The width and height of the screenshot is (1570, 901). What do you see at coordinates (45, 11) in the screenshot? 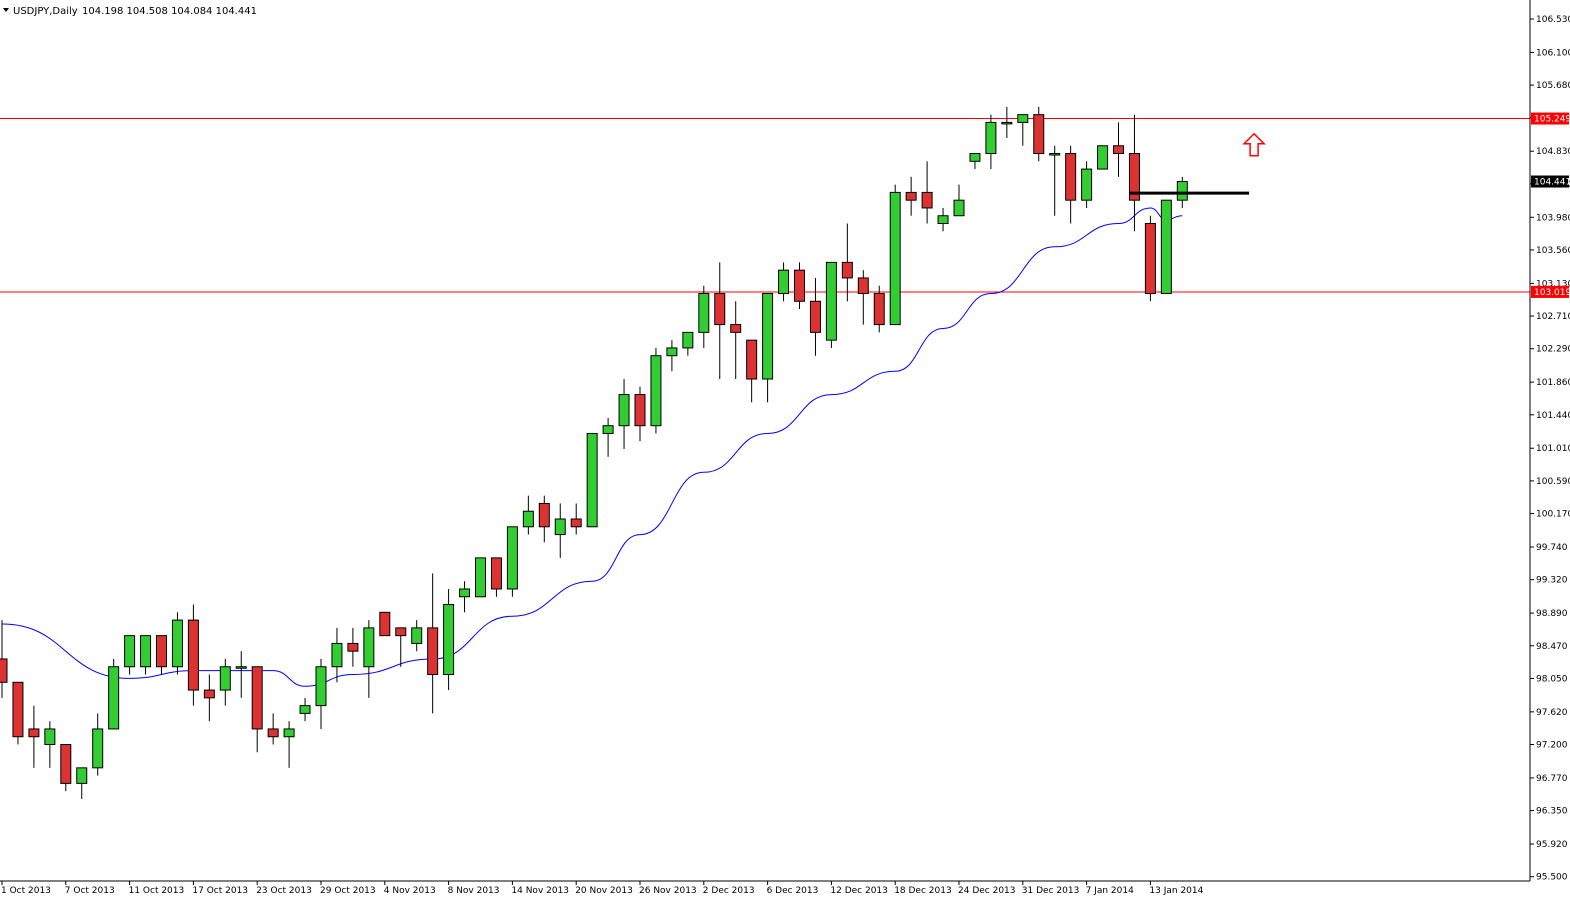
I see `symbol-label: USDJPY,Daily` at bounding box center [45, 11].